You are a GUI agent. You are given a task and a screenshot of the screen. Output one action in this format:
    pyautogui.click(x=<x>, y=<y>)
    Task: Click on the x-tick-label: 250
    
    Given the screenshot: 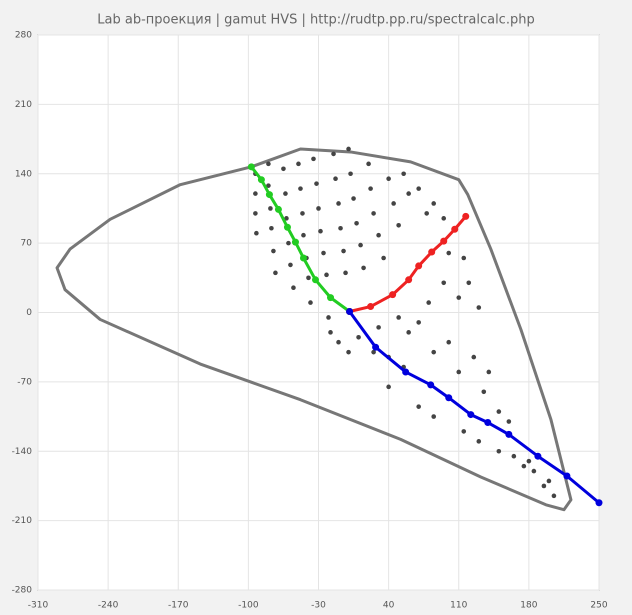 What is the action you would take?
    pyautogui.click(x=598, y=606)
    